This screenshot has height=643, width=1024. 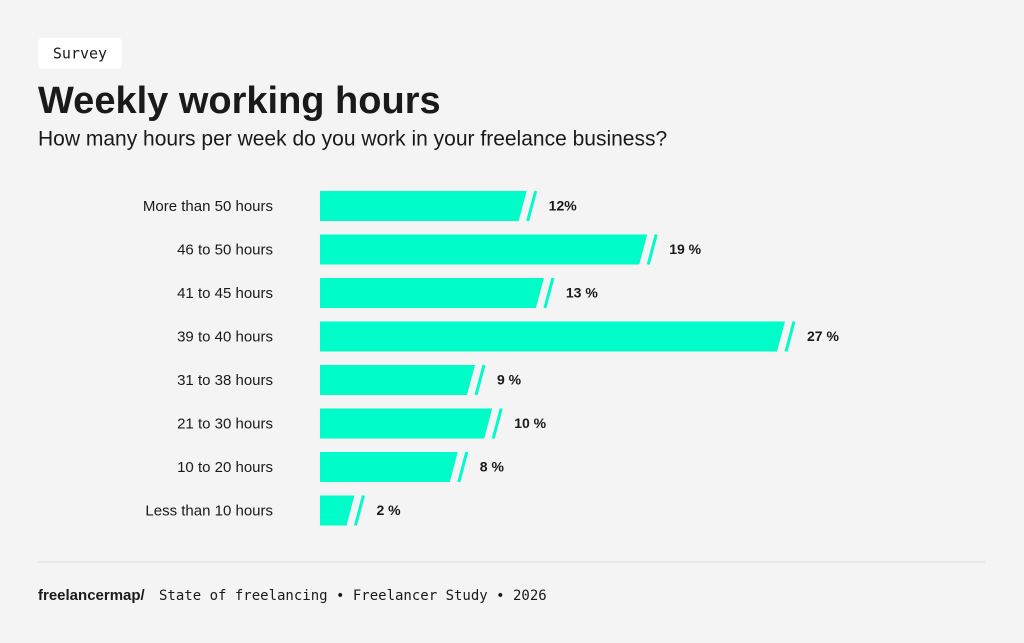 I want to click on value-label: 12%, so click(x=563, y=206).